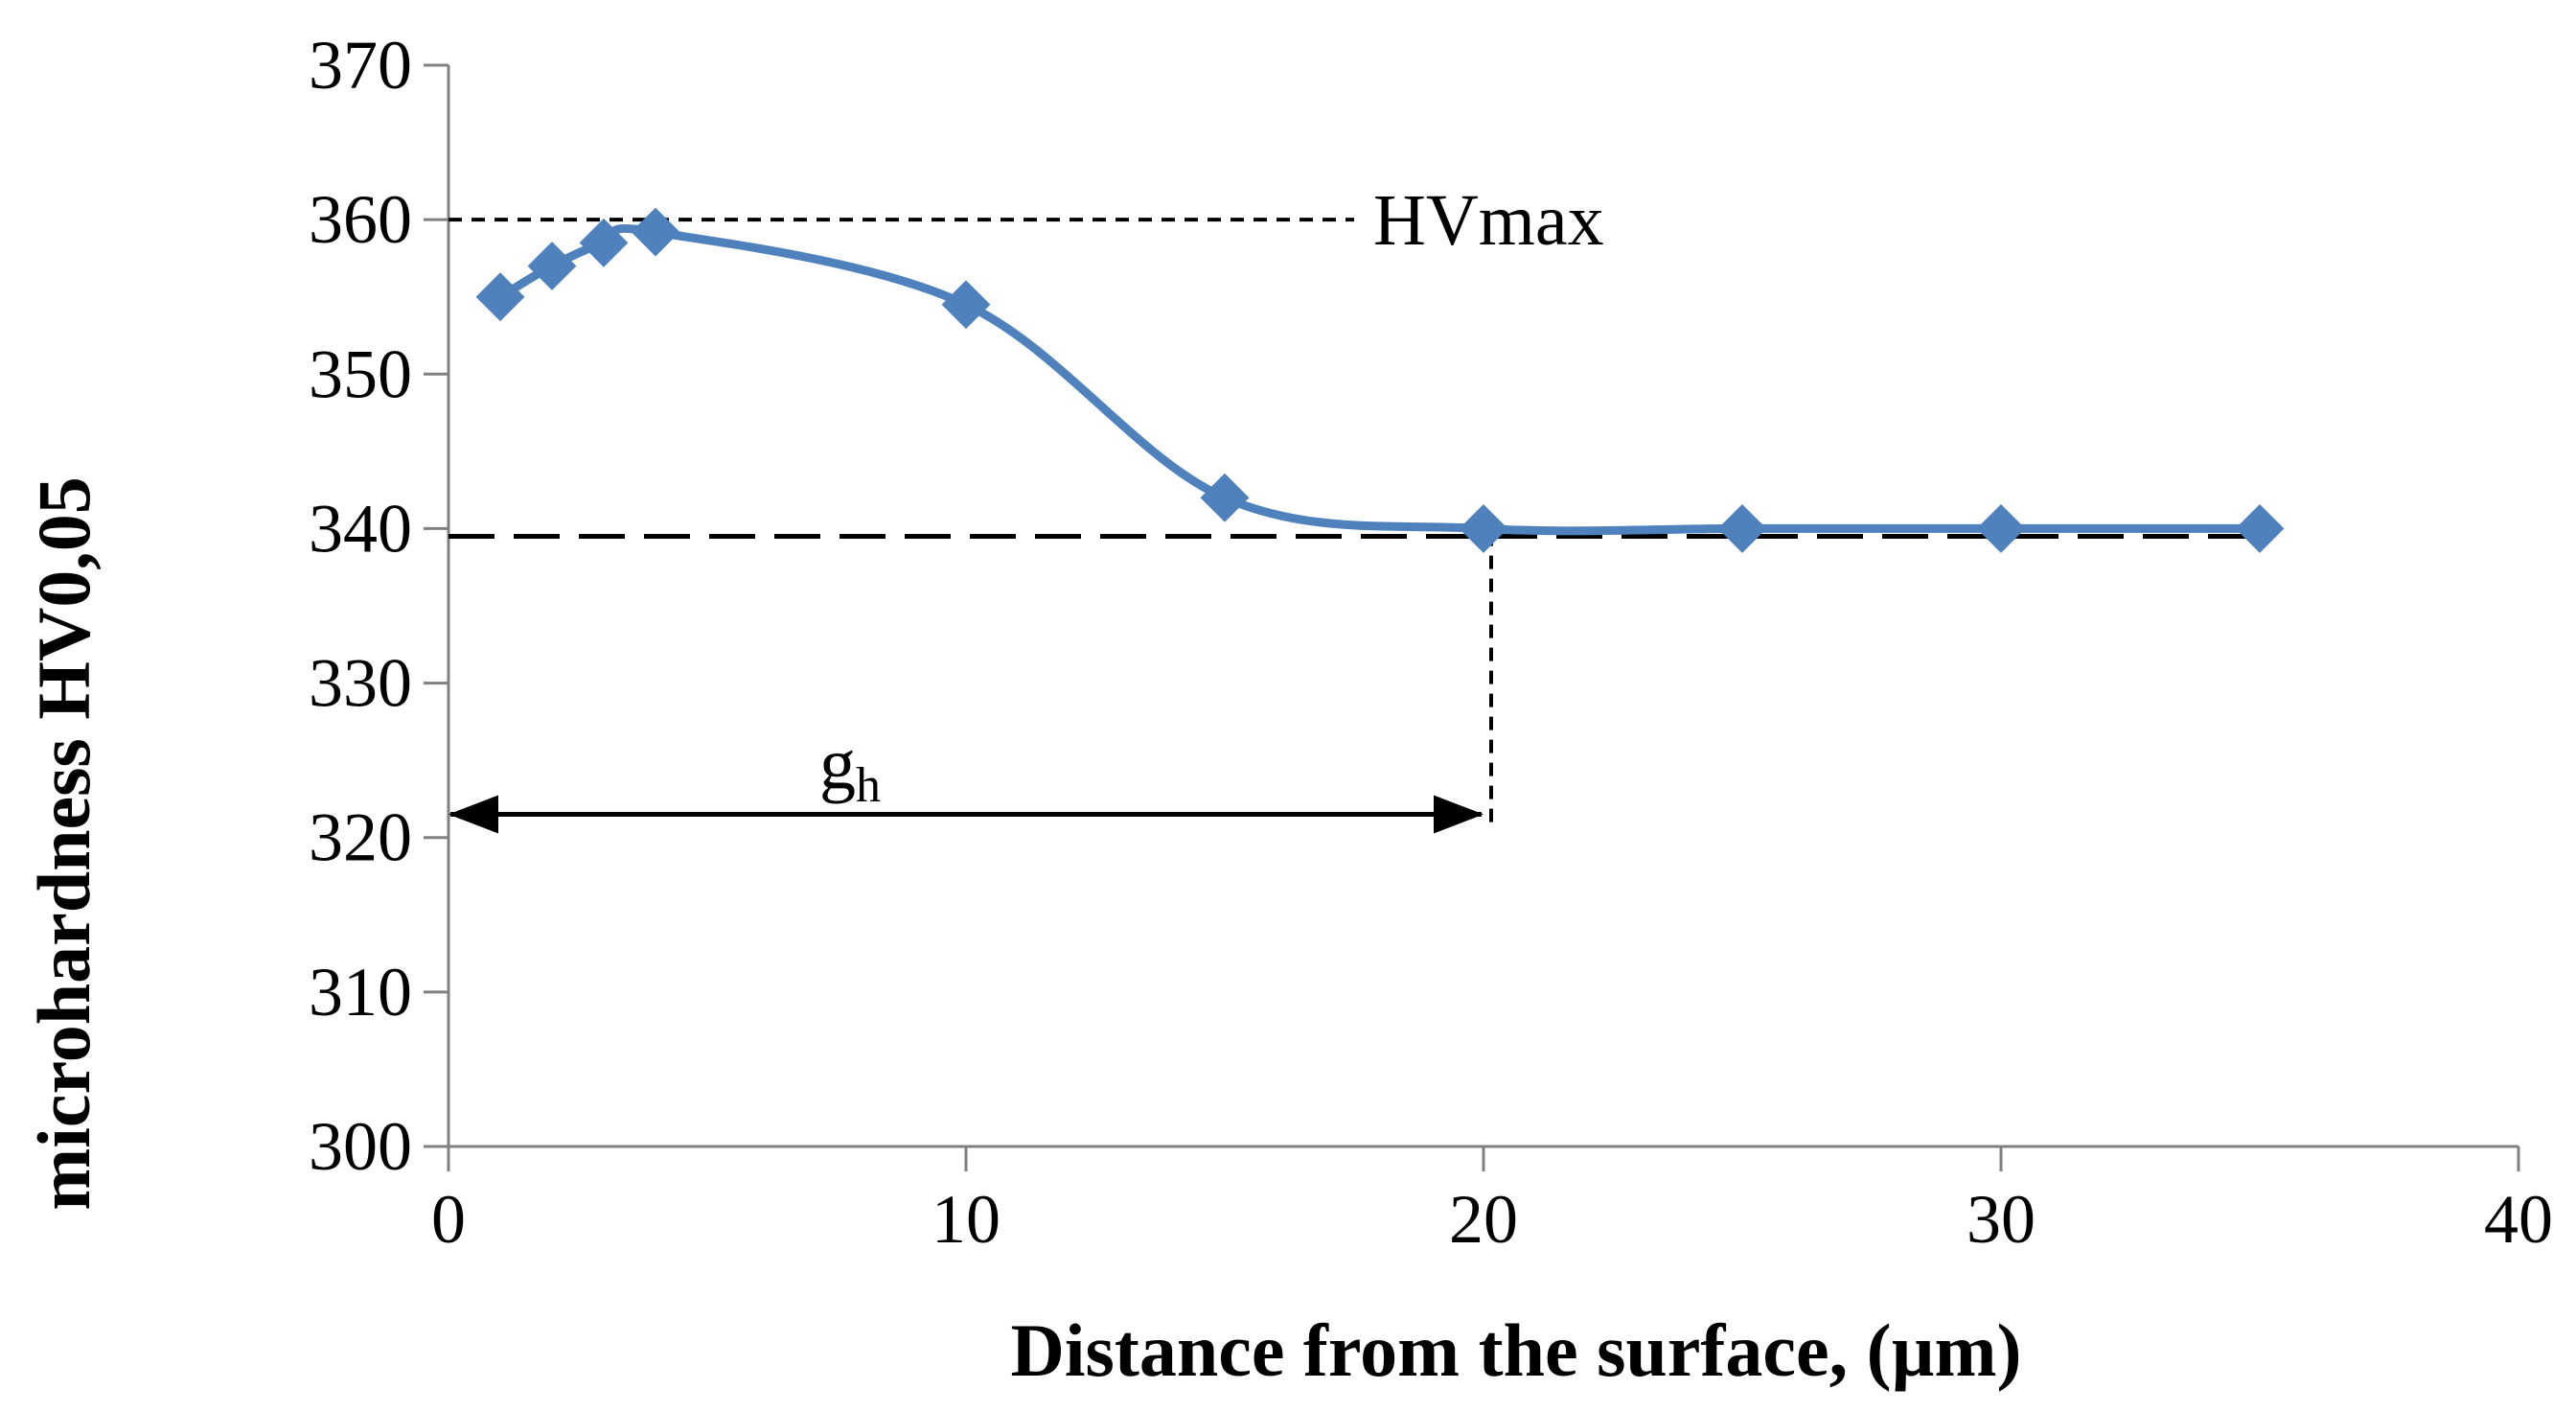 Image resolution: width=2576 pixels, height=1412 pixels. What do you see at coordinates (1459, 814) in the screenshot?
I see `depth-arrow-head-right` at bounding box center [1459, 814].